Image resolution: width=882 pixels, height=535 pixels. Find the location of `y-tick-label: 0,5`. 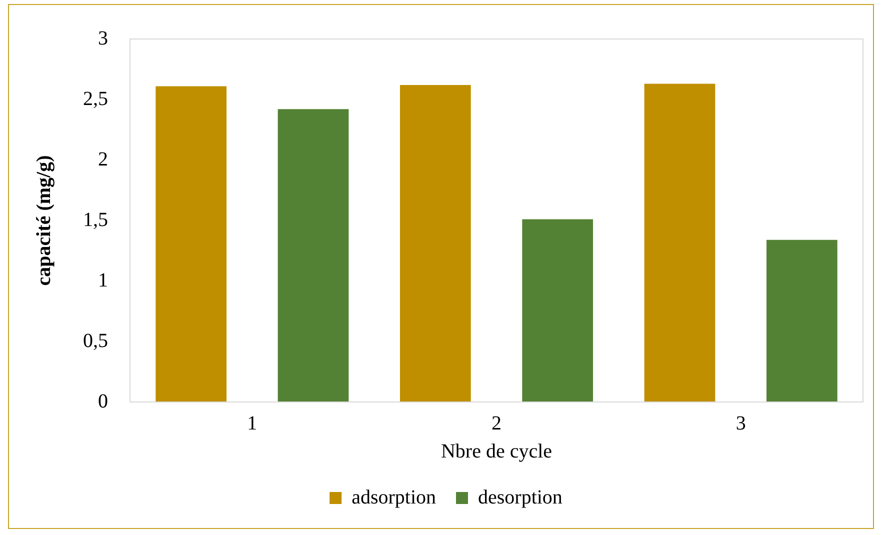

y-tick-label: 0,5 is located at coordinates (95, 341).